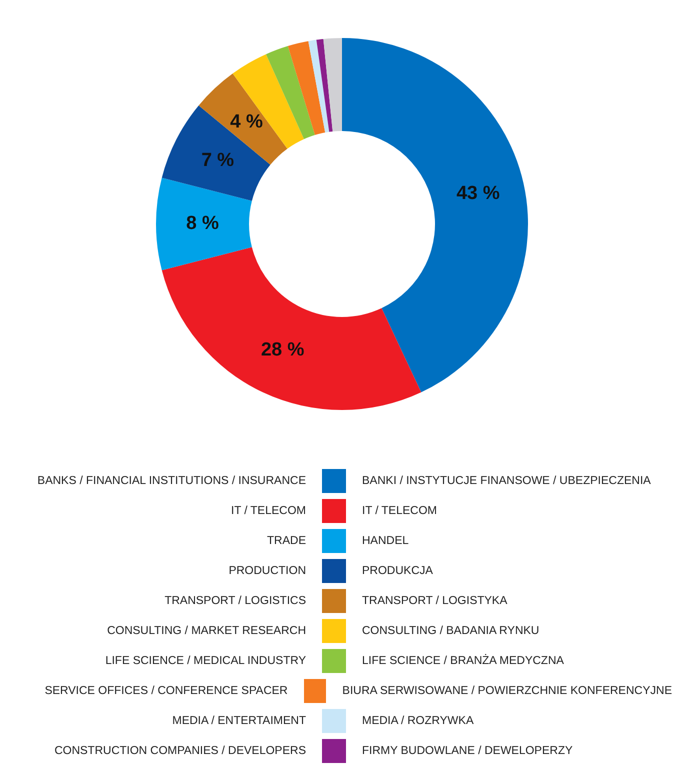  What do you see at coordinates (451, 631) in the screenshot?
I see `category-label: CONSULTING / BADANIA RYNKU` at bounding box center [451, 631].